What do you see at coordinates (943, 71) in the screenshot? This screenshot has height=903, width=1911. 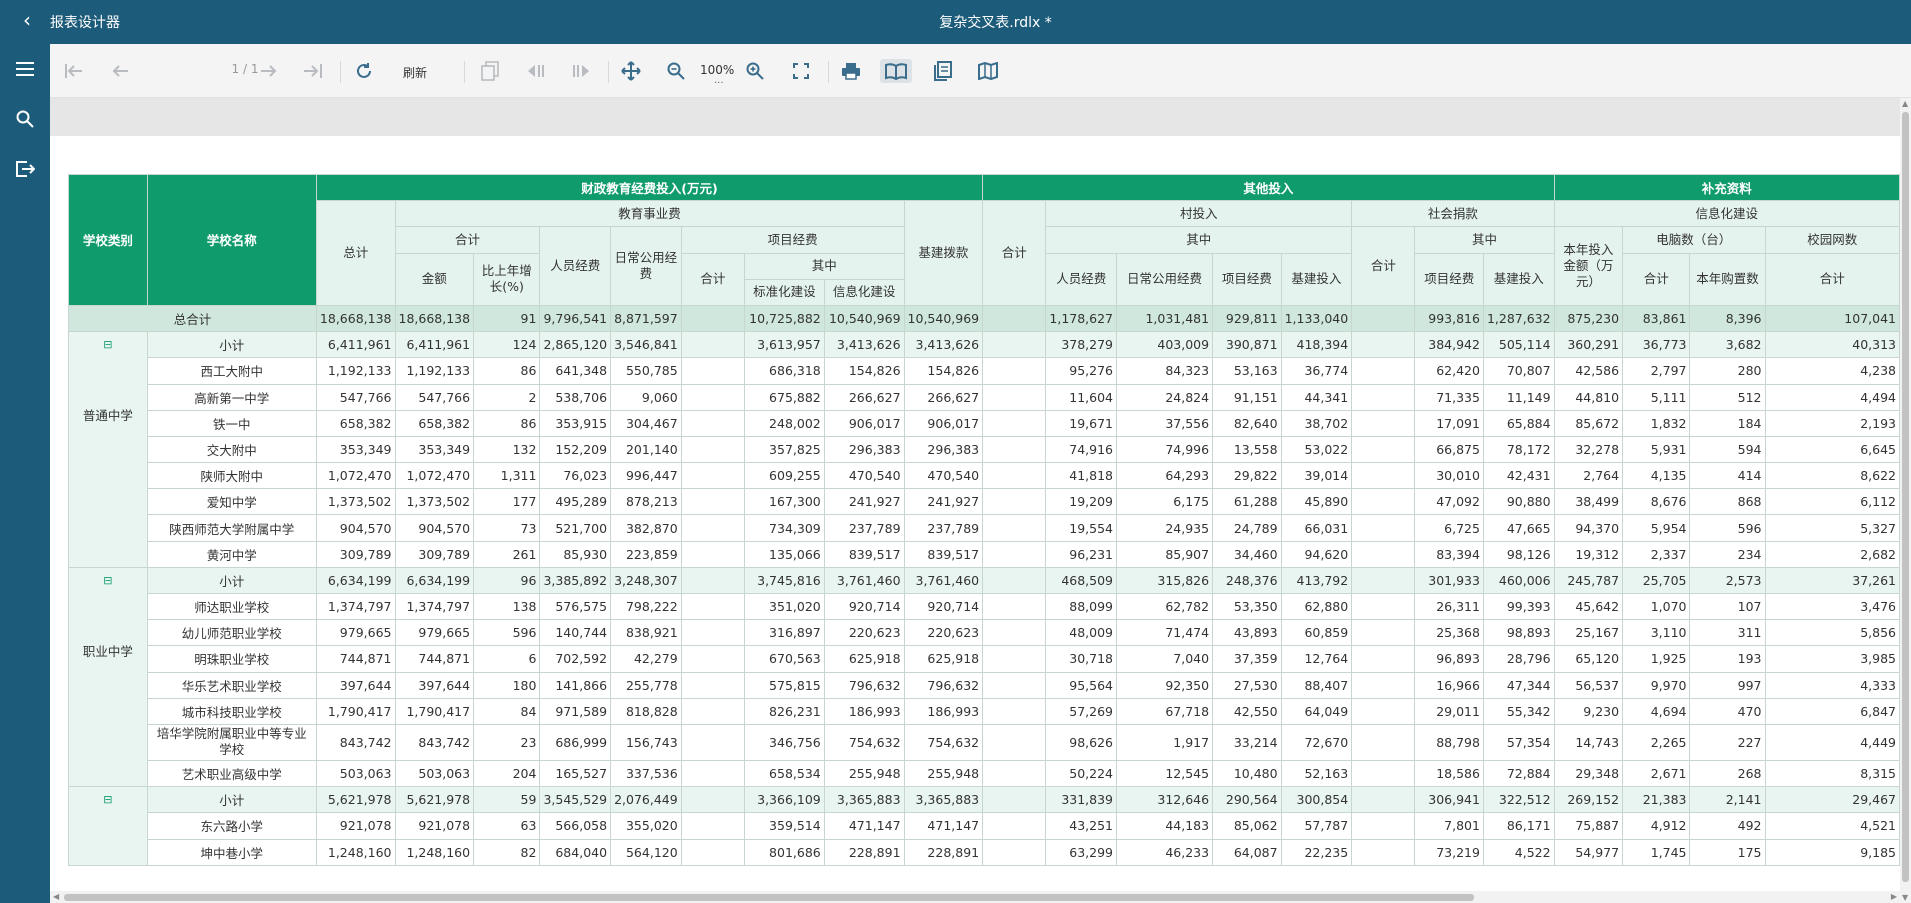 I see `page-layout-icon` at bounding box center [943, 71].